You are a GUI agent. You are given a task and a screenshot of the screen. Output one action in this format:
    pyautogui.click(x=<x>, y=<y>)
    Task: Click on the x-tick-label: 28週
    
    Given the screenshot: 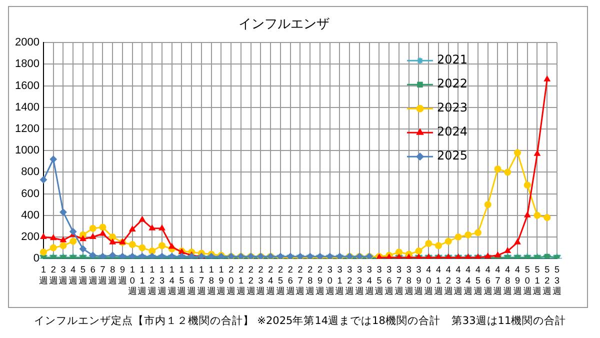 What is the action you would take?
    pyautogui.click(x=310, y=280)
    